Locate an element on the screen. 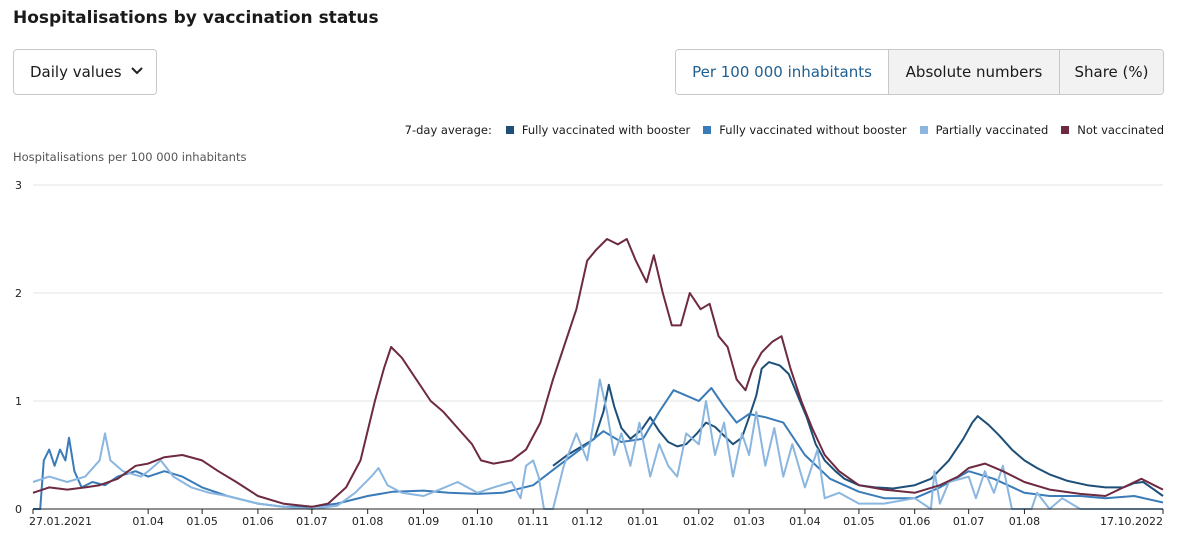  x-tick-label: 01.12 is located at coordinates (587, 521).